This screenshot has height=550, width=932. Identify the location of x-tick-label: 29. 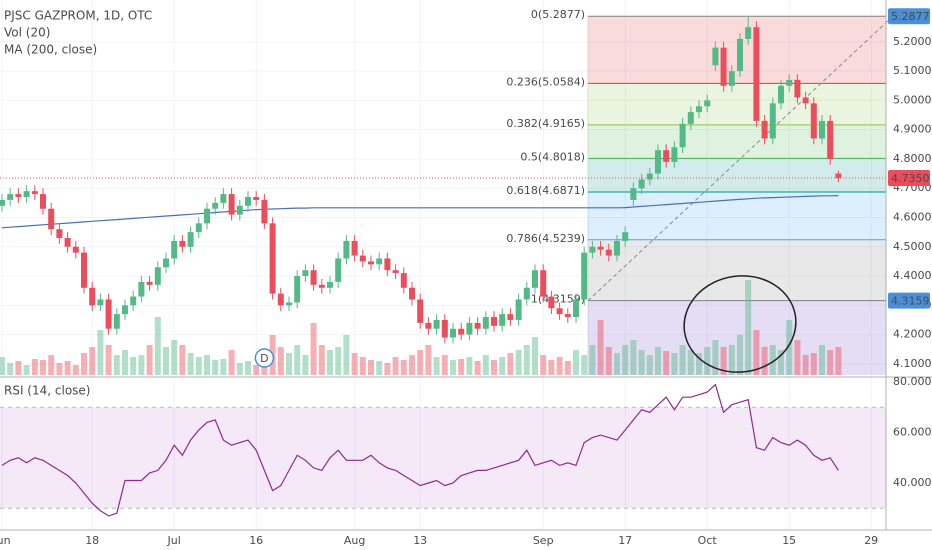
(871, 540).